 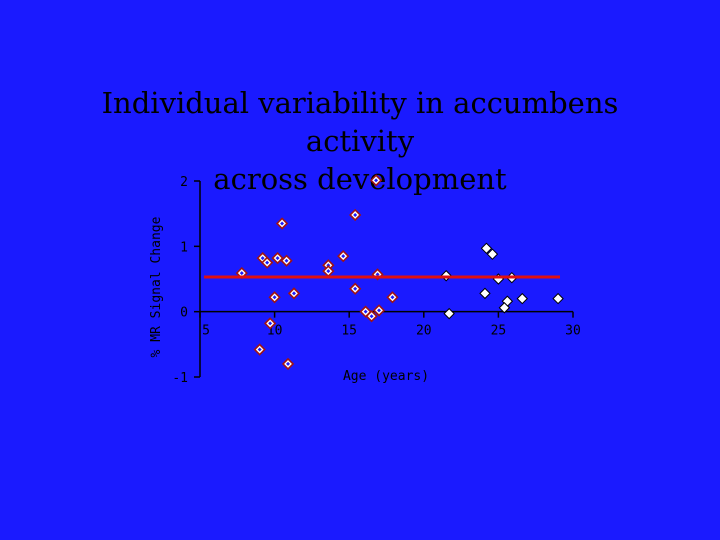 I want to click on x-tick-label: 20, so click(x=424, y=331).